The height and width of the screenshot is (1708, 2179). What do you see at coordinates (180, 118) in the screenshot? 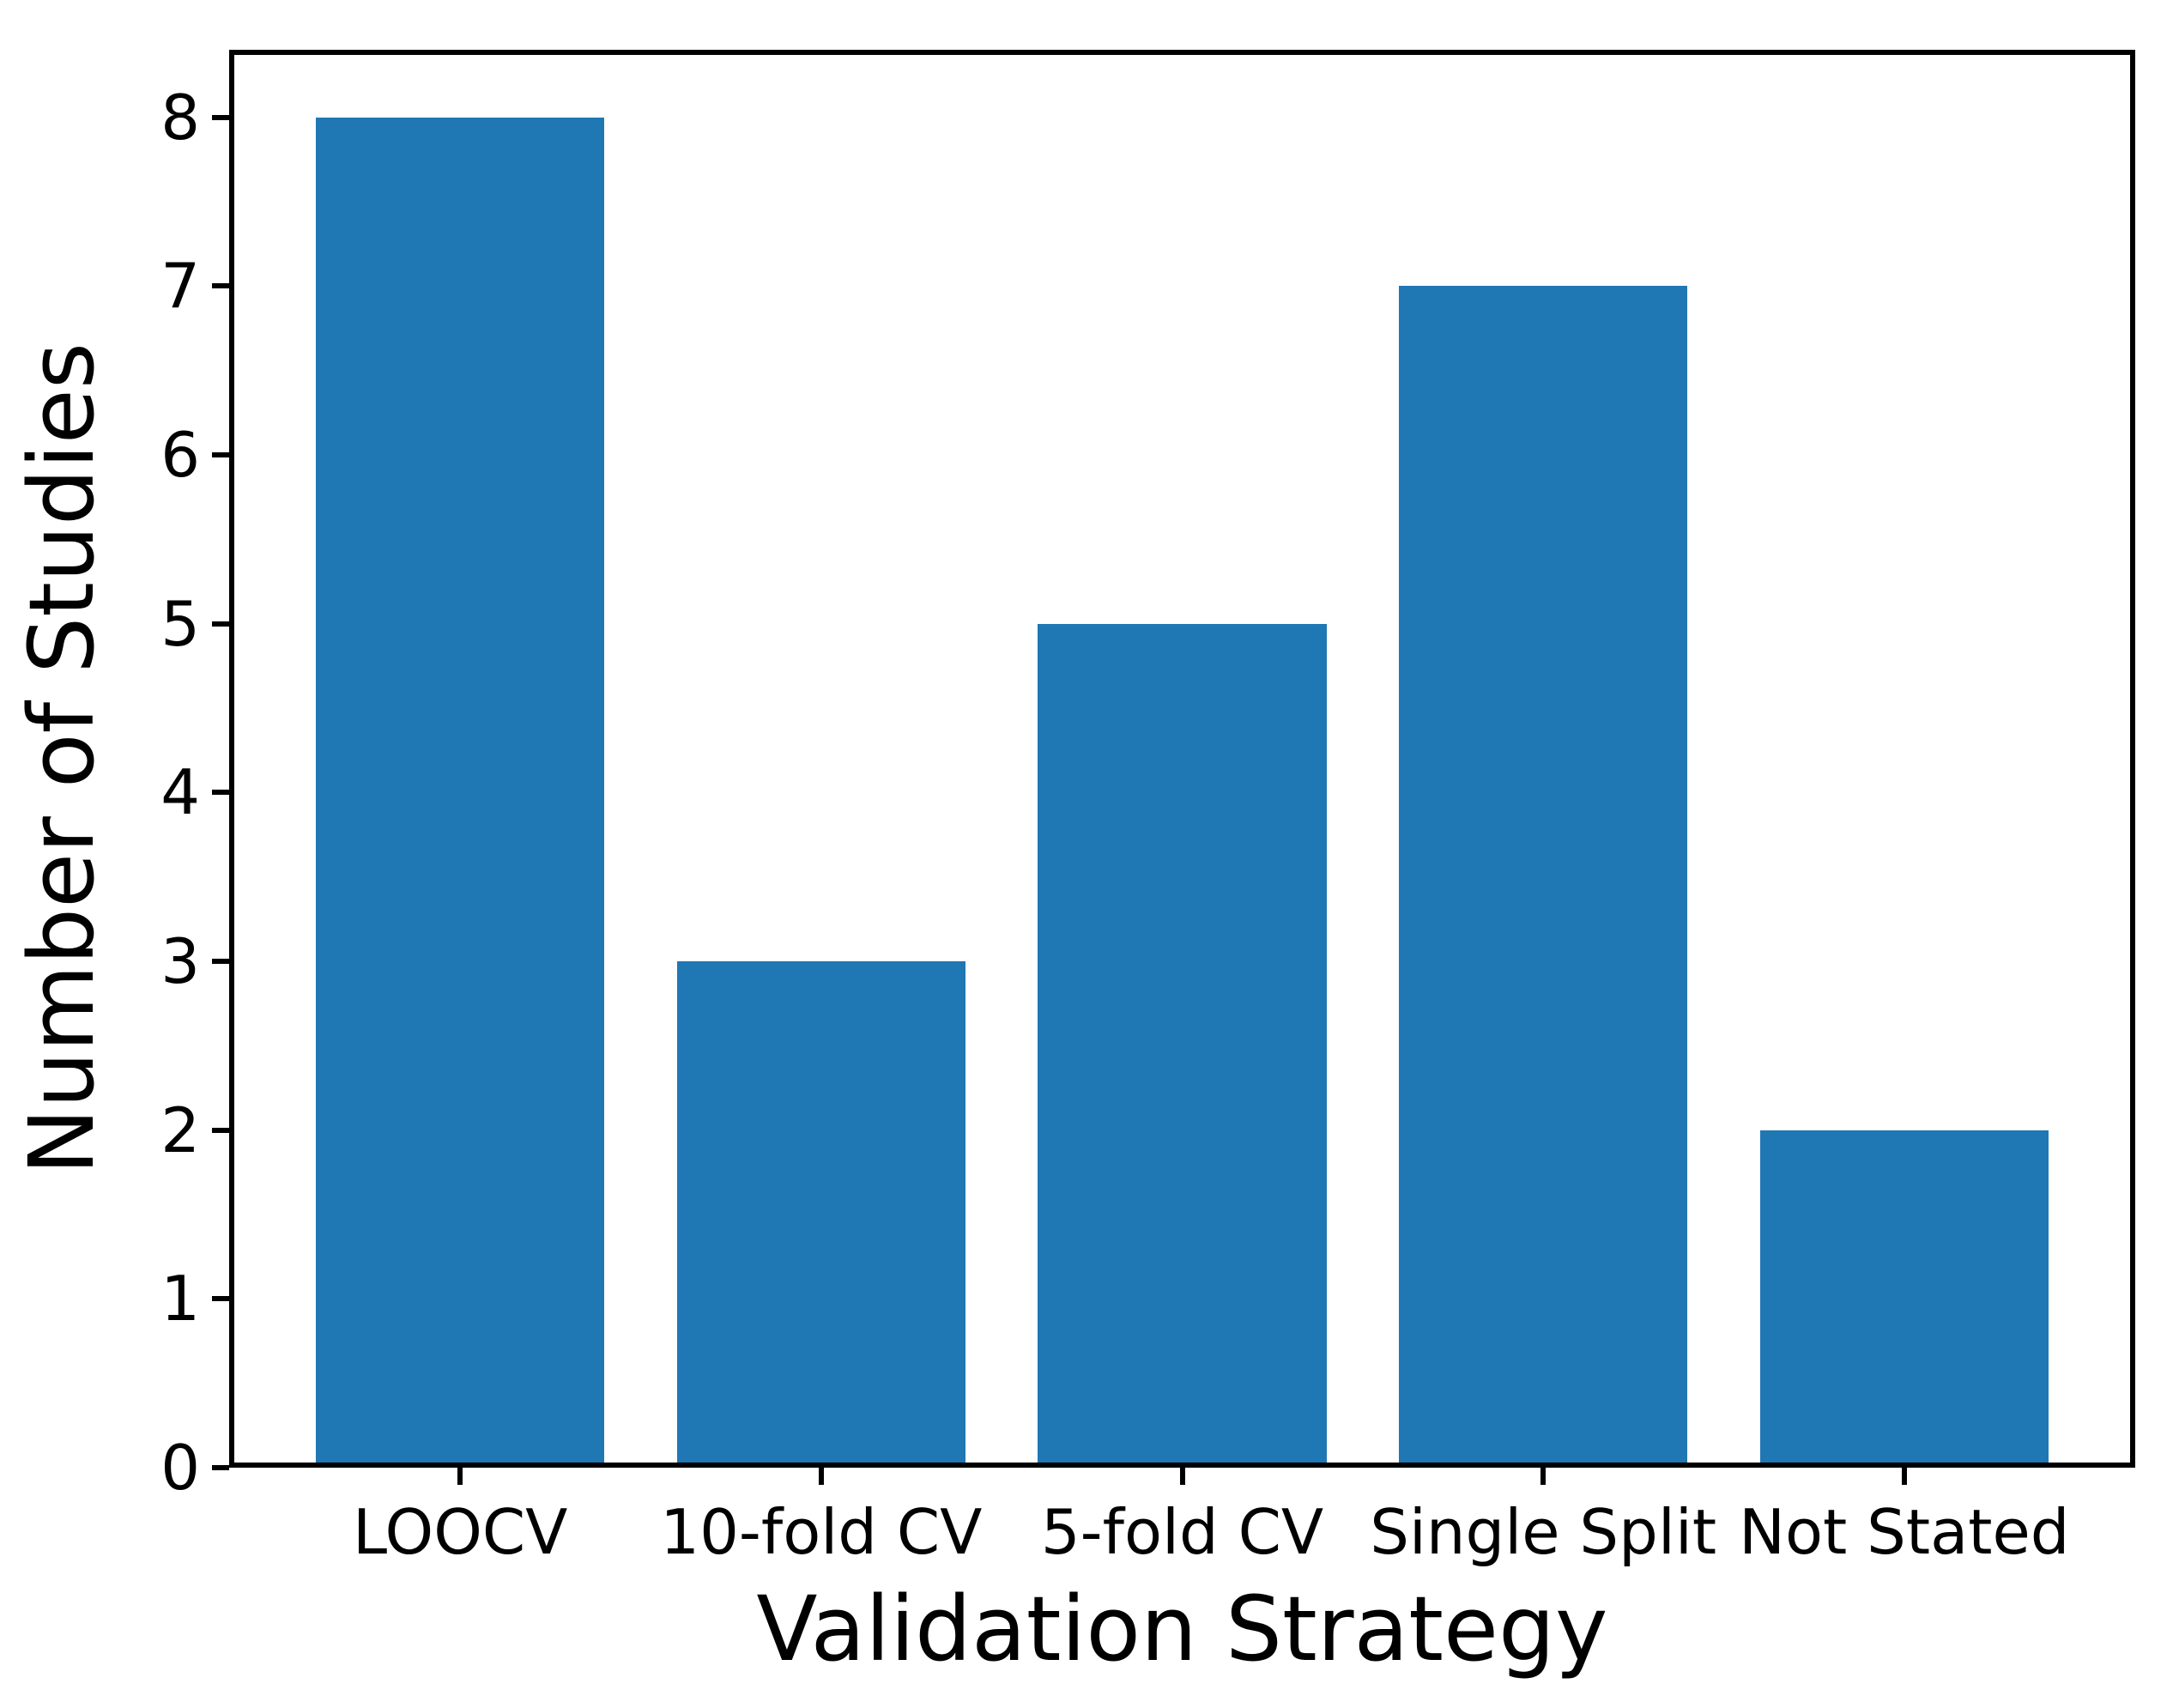
I see `y-tick-label-8: 8` at bounding box center [180, 118].